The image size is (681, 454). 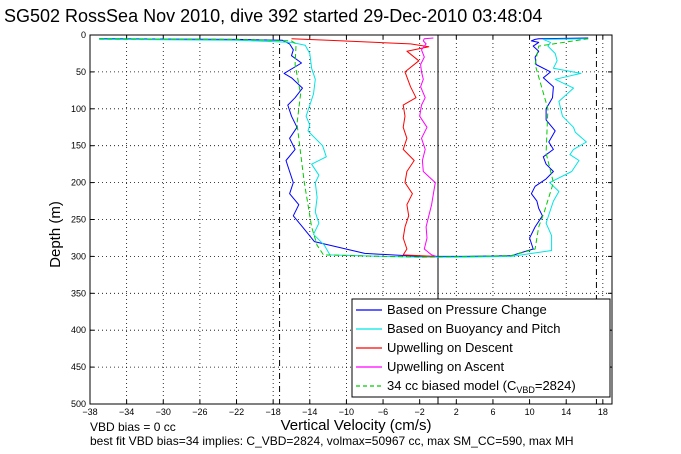 I want to click on y-tick-label: 350, so click(x=78, y=293).